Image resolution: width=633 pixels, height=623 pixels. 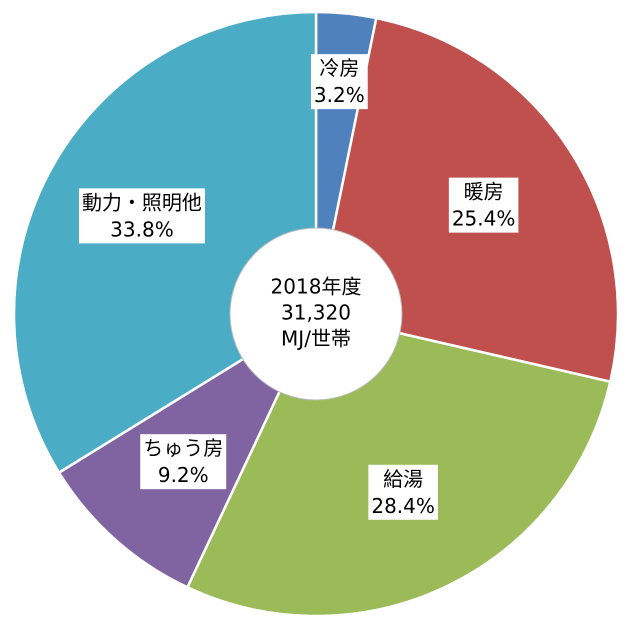 I want to click on value-label: 25.4%, so click(x=484, y=219).